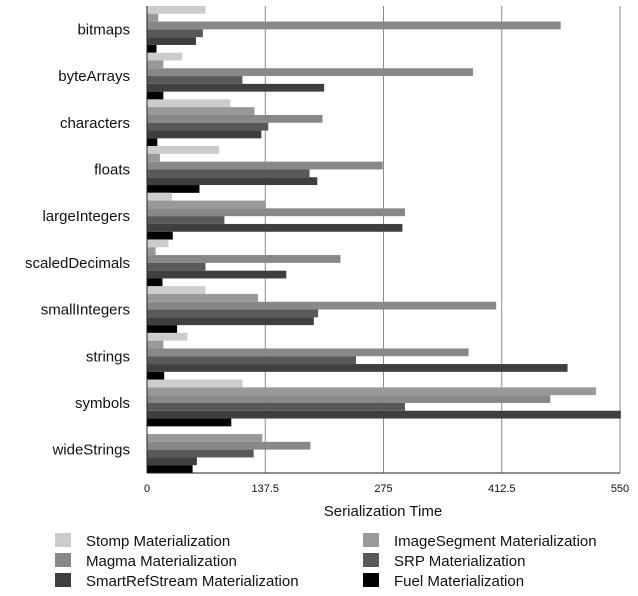 The width and height of the screenshot is (638, 596). I want to click on x-tick-label: 0, so click(147, 489).